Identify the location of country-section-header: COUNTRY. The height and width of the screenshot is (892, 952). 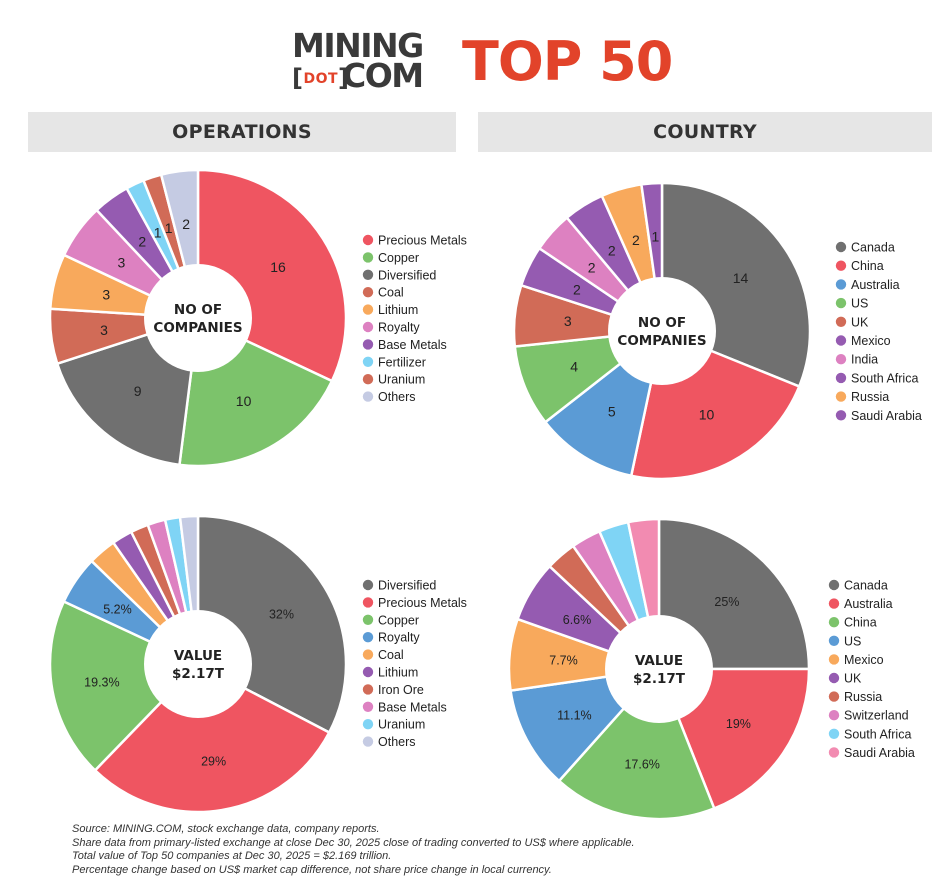
(705, 132).